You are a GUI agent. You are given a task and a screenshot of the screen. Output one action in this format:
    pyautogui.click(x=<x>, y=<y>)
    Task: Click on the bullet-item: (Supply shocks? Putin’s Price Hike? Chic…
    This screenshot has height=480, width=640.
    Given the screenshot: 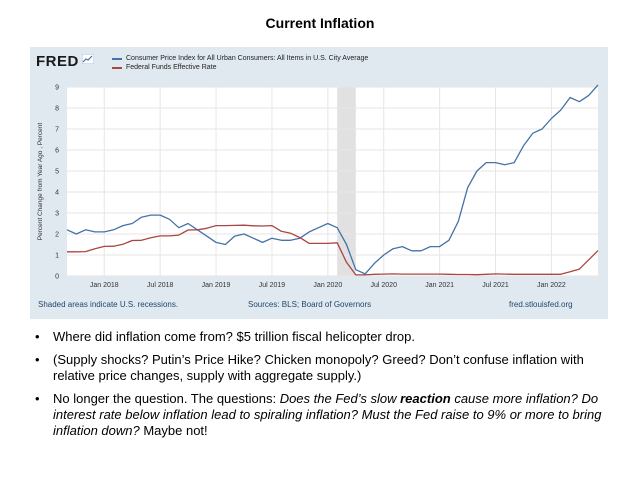 What is the action you would take?
    pyautogui.click(x=322, y=368)
    